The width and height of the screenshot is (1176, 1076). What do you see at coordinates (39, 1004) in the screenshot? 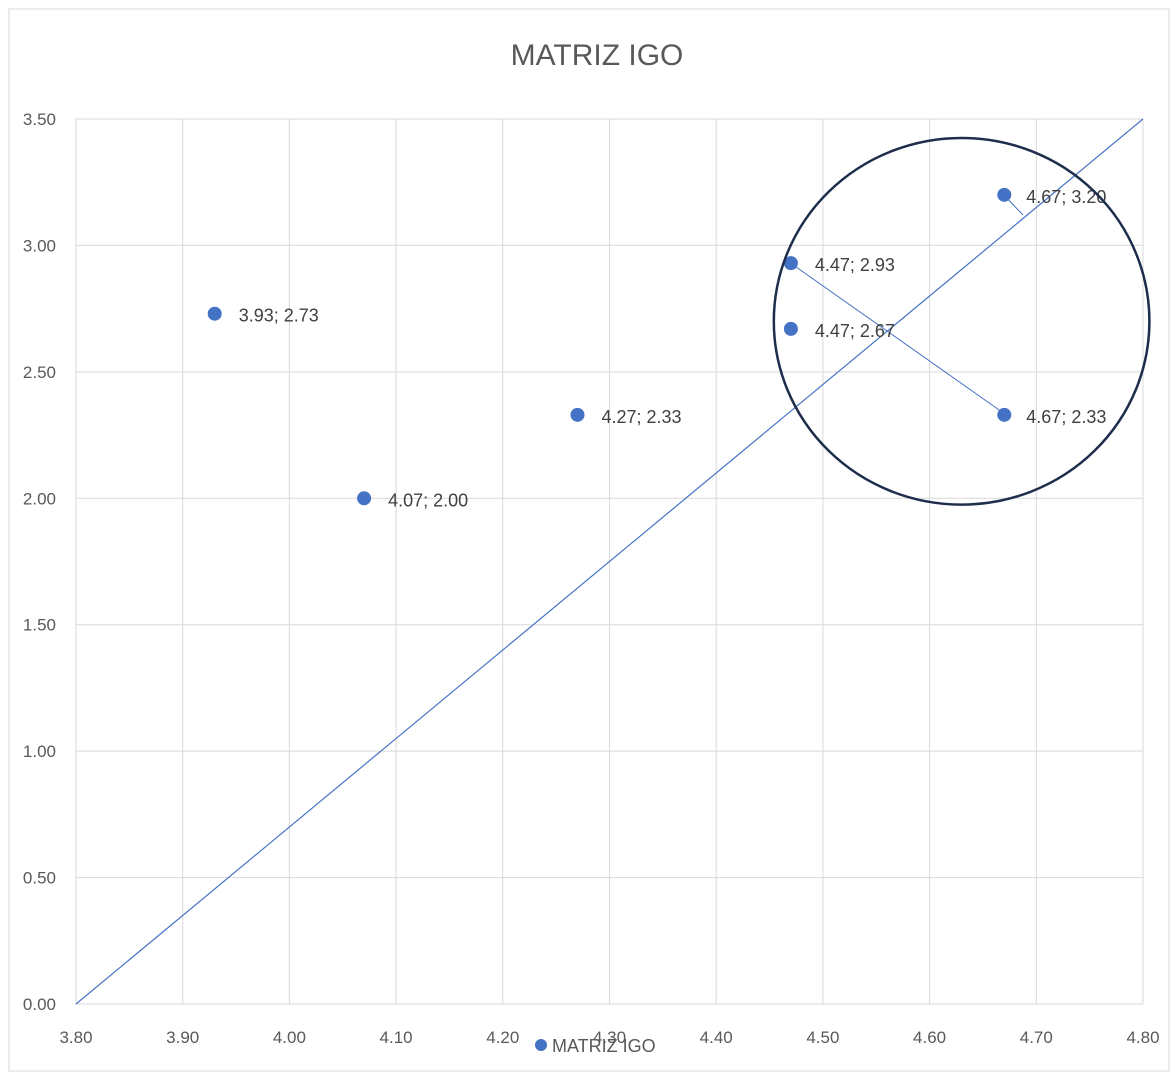
I see `y-tick-label: 0.00` at bounding box center [39, 1004].